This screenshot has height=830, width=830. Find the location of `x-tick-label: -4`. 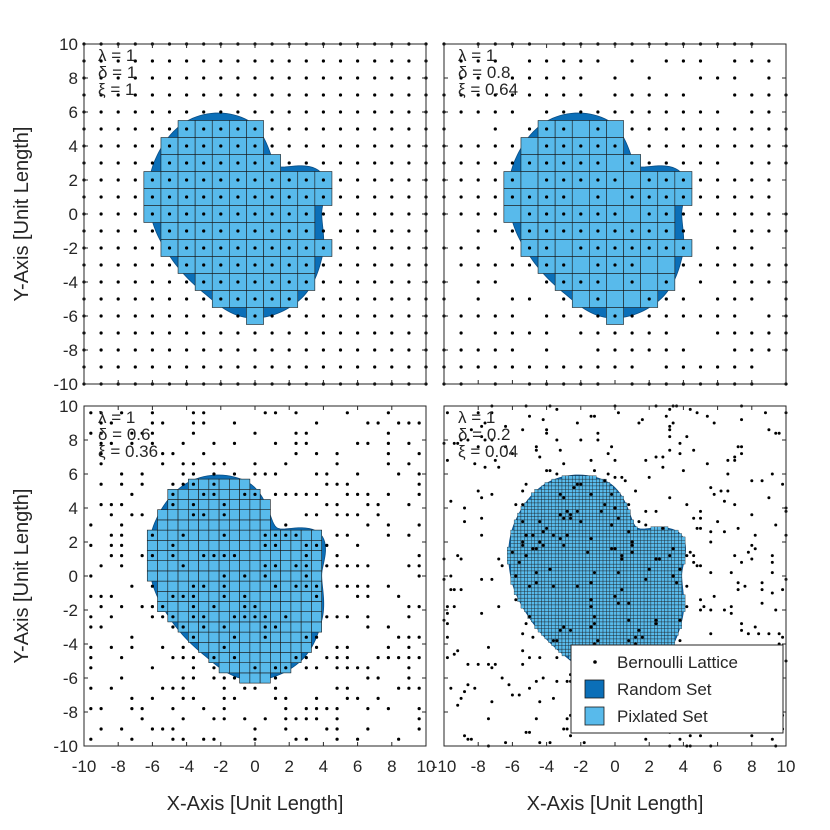

x-tick-label: -4 is located at coordinates (186, 766).